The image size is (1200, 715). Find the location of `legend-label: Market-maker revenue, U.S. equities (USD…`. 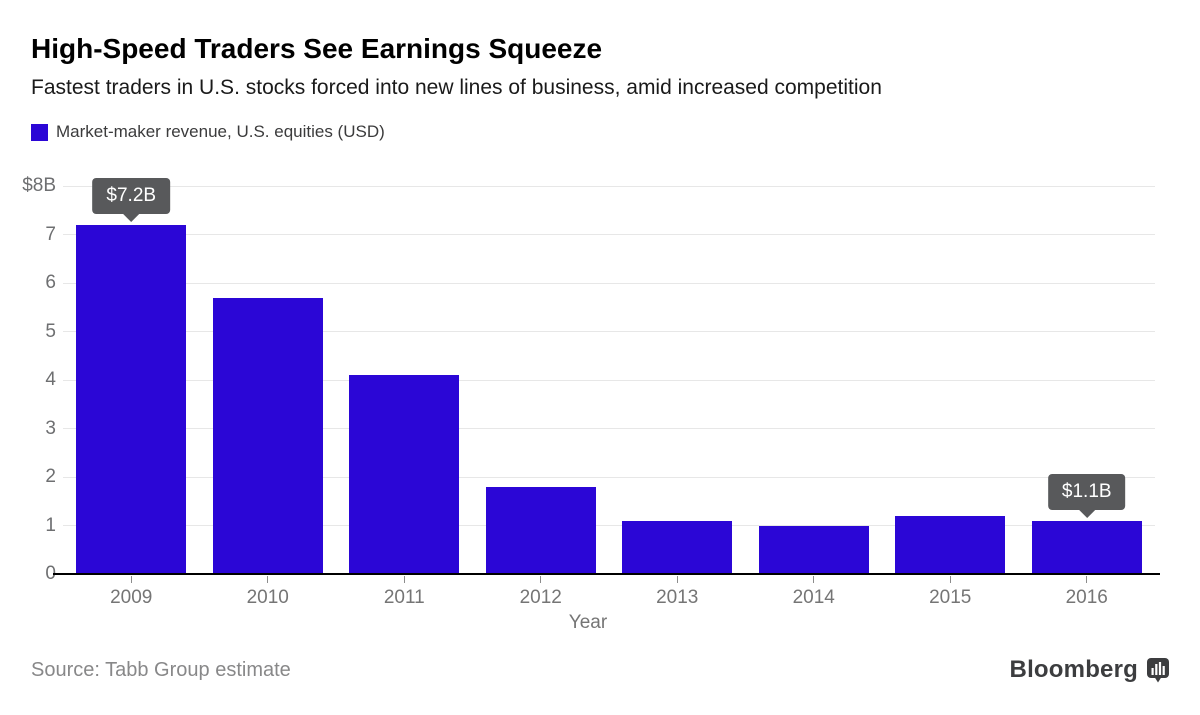

legend-label: Market-maker revenue, U.S. equities (USD… is located at coordinates (220, 131).